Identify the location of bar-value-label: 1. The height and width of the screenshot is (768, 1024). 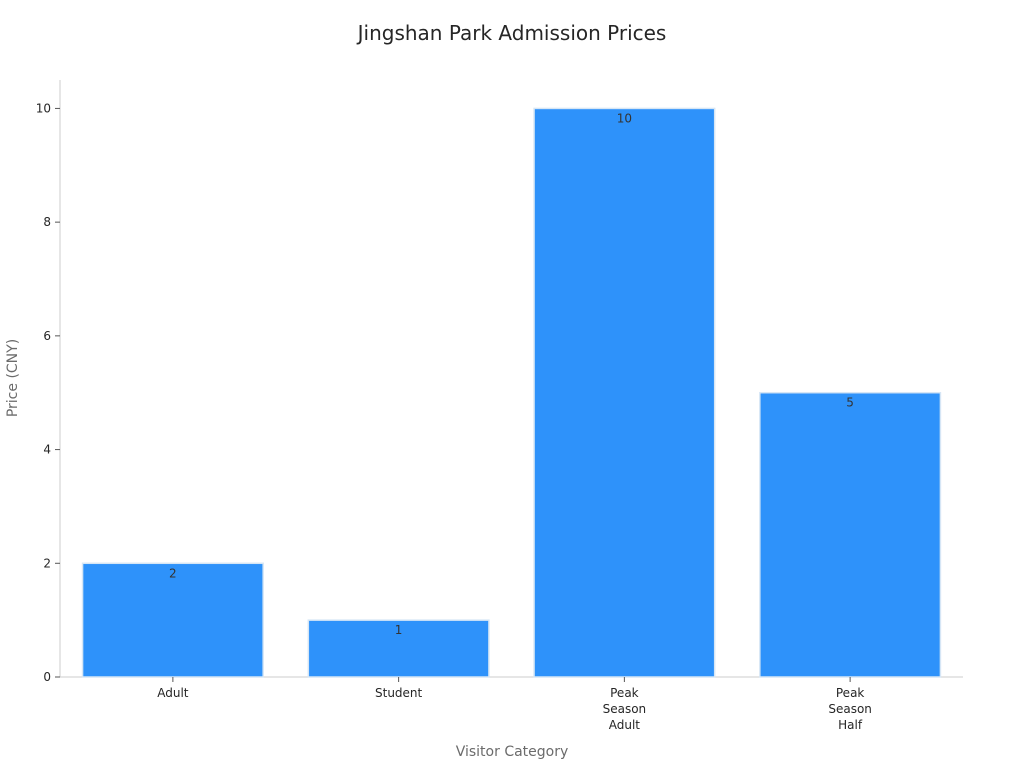
(399, 630).